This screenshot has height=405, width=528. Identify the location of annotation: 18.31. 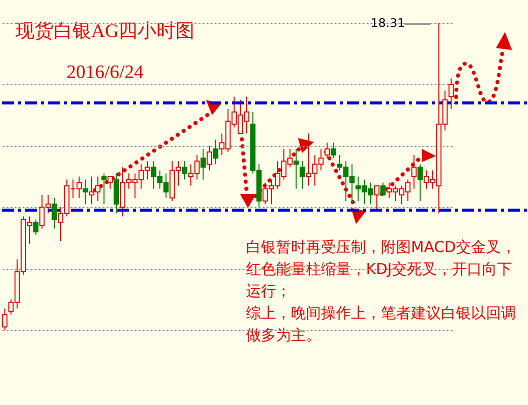
(387, 23).